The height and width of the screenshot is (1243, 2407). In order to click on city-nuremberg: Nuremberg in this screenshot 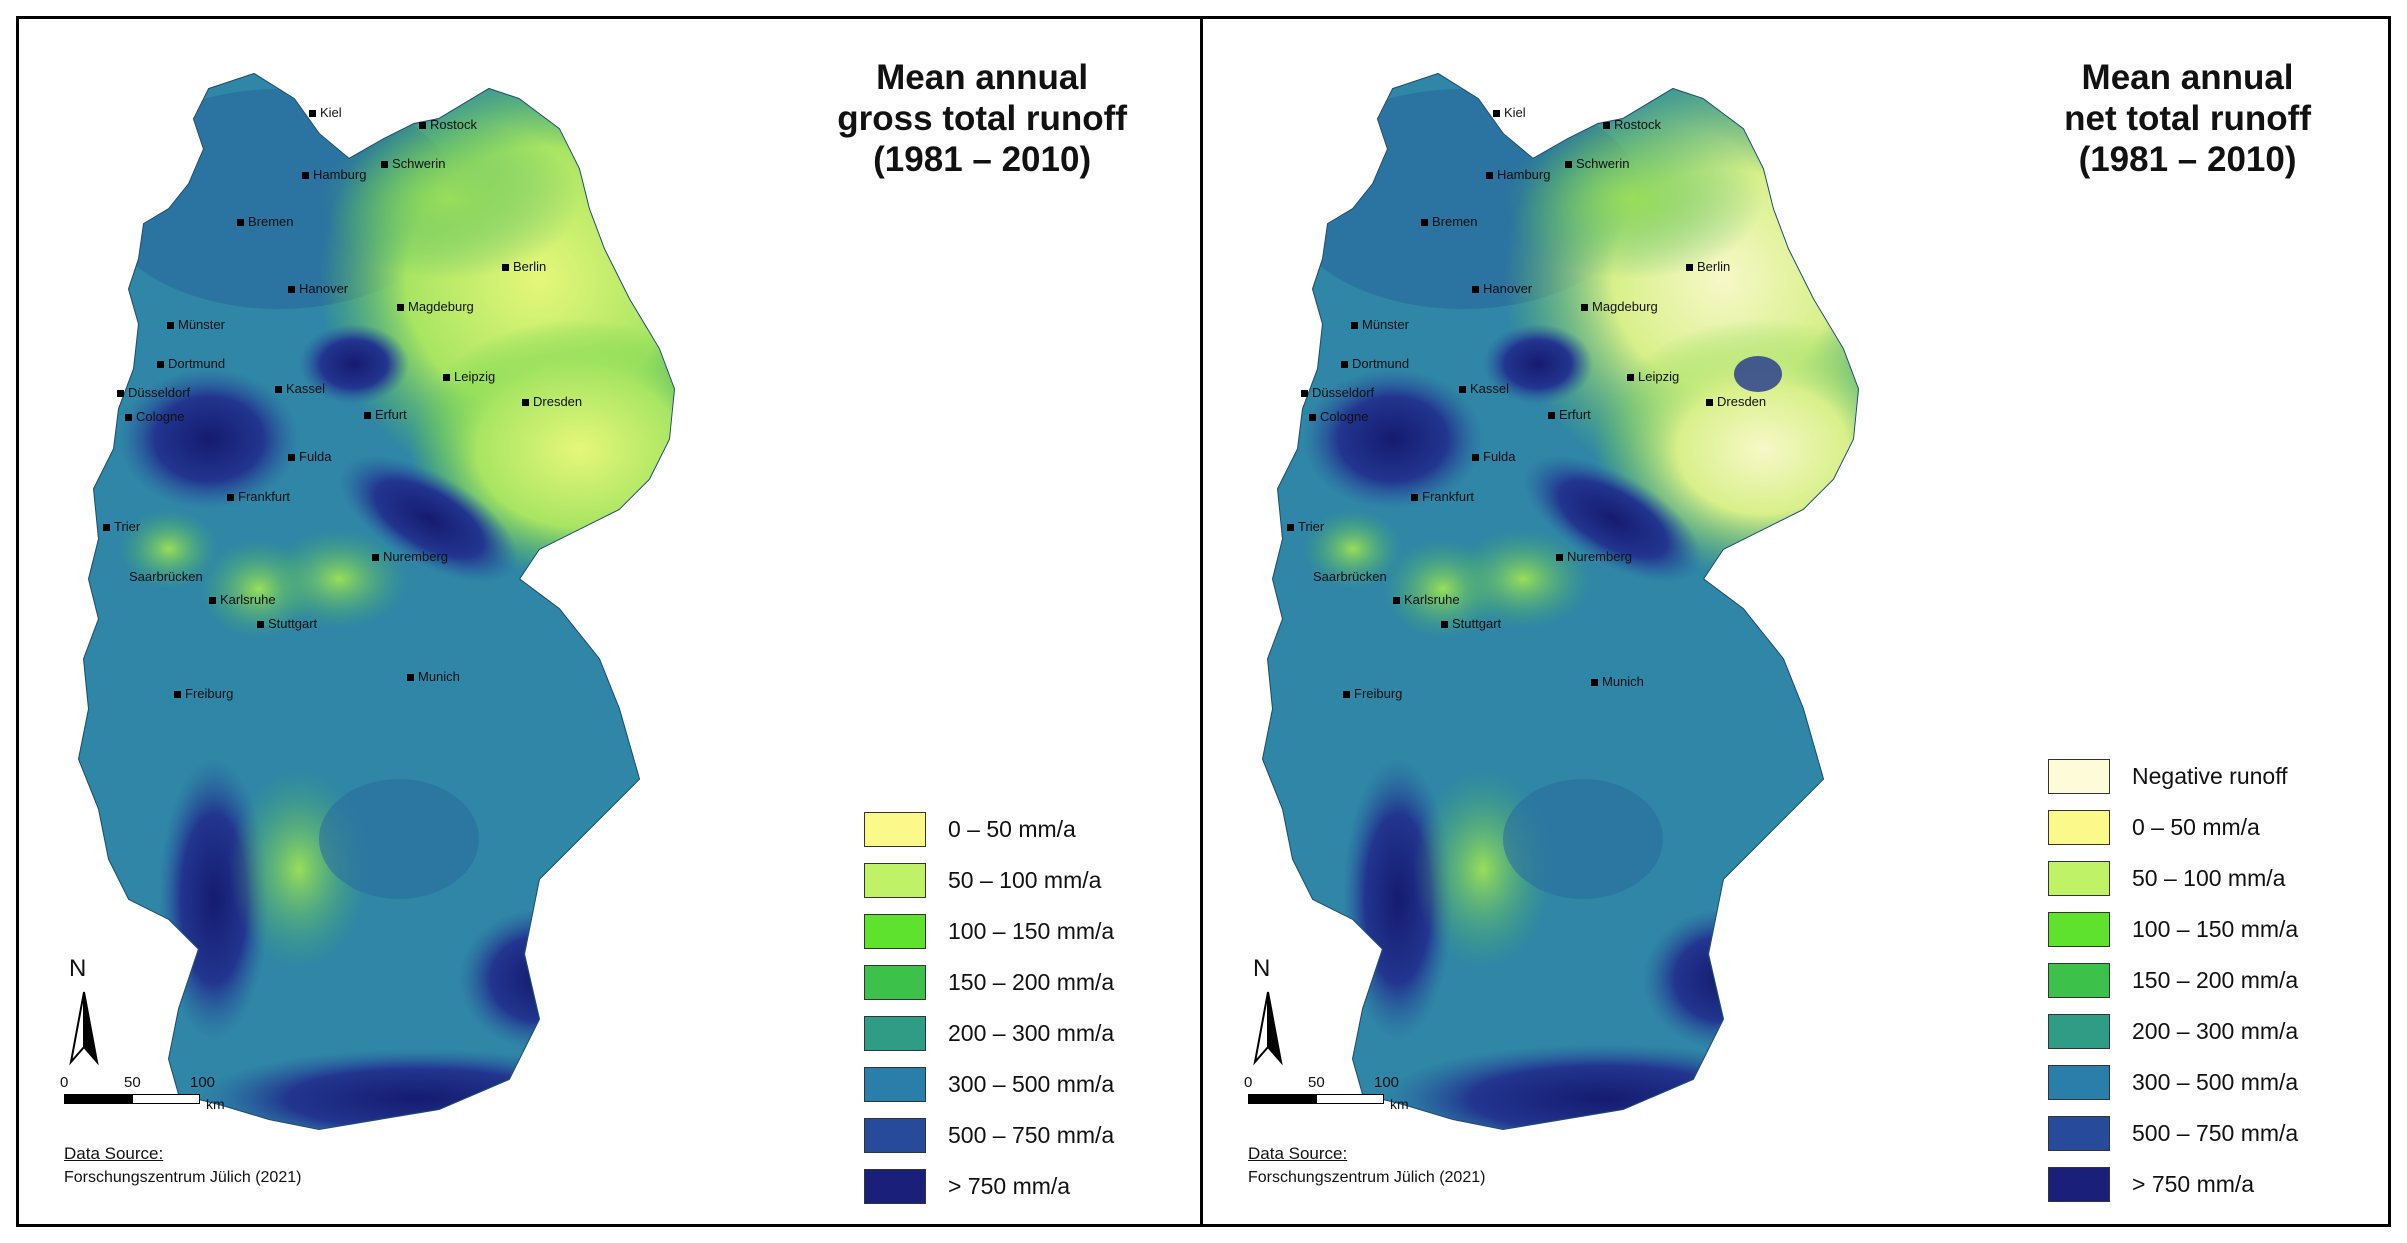, I will do `click(410, 556)`.